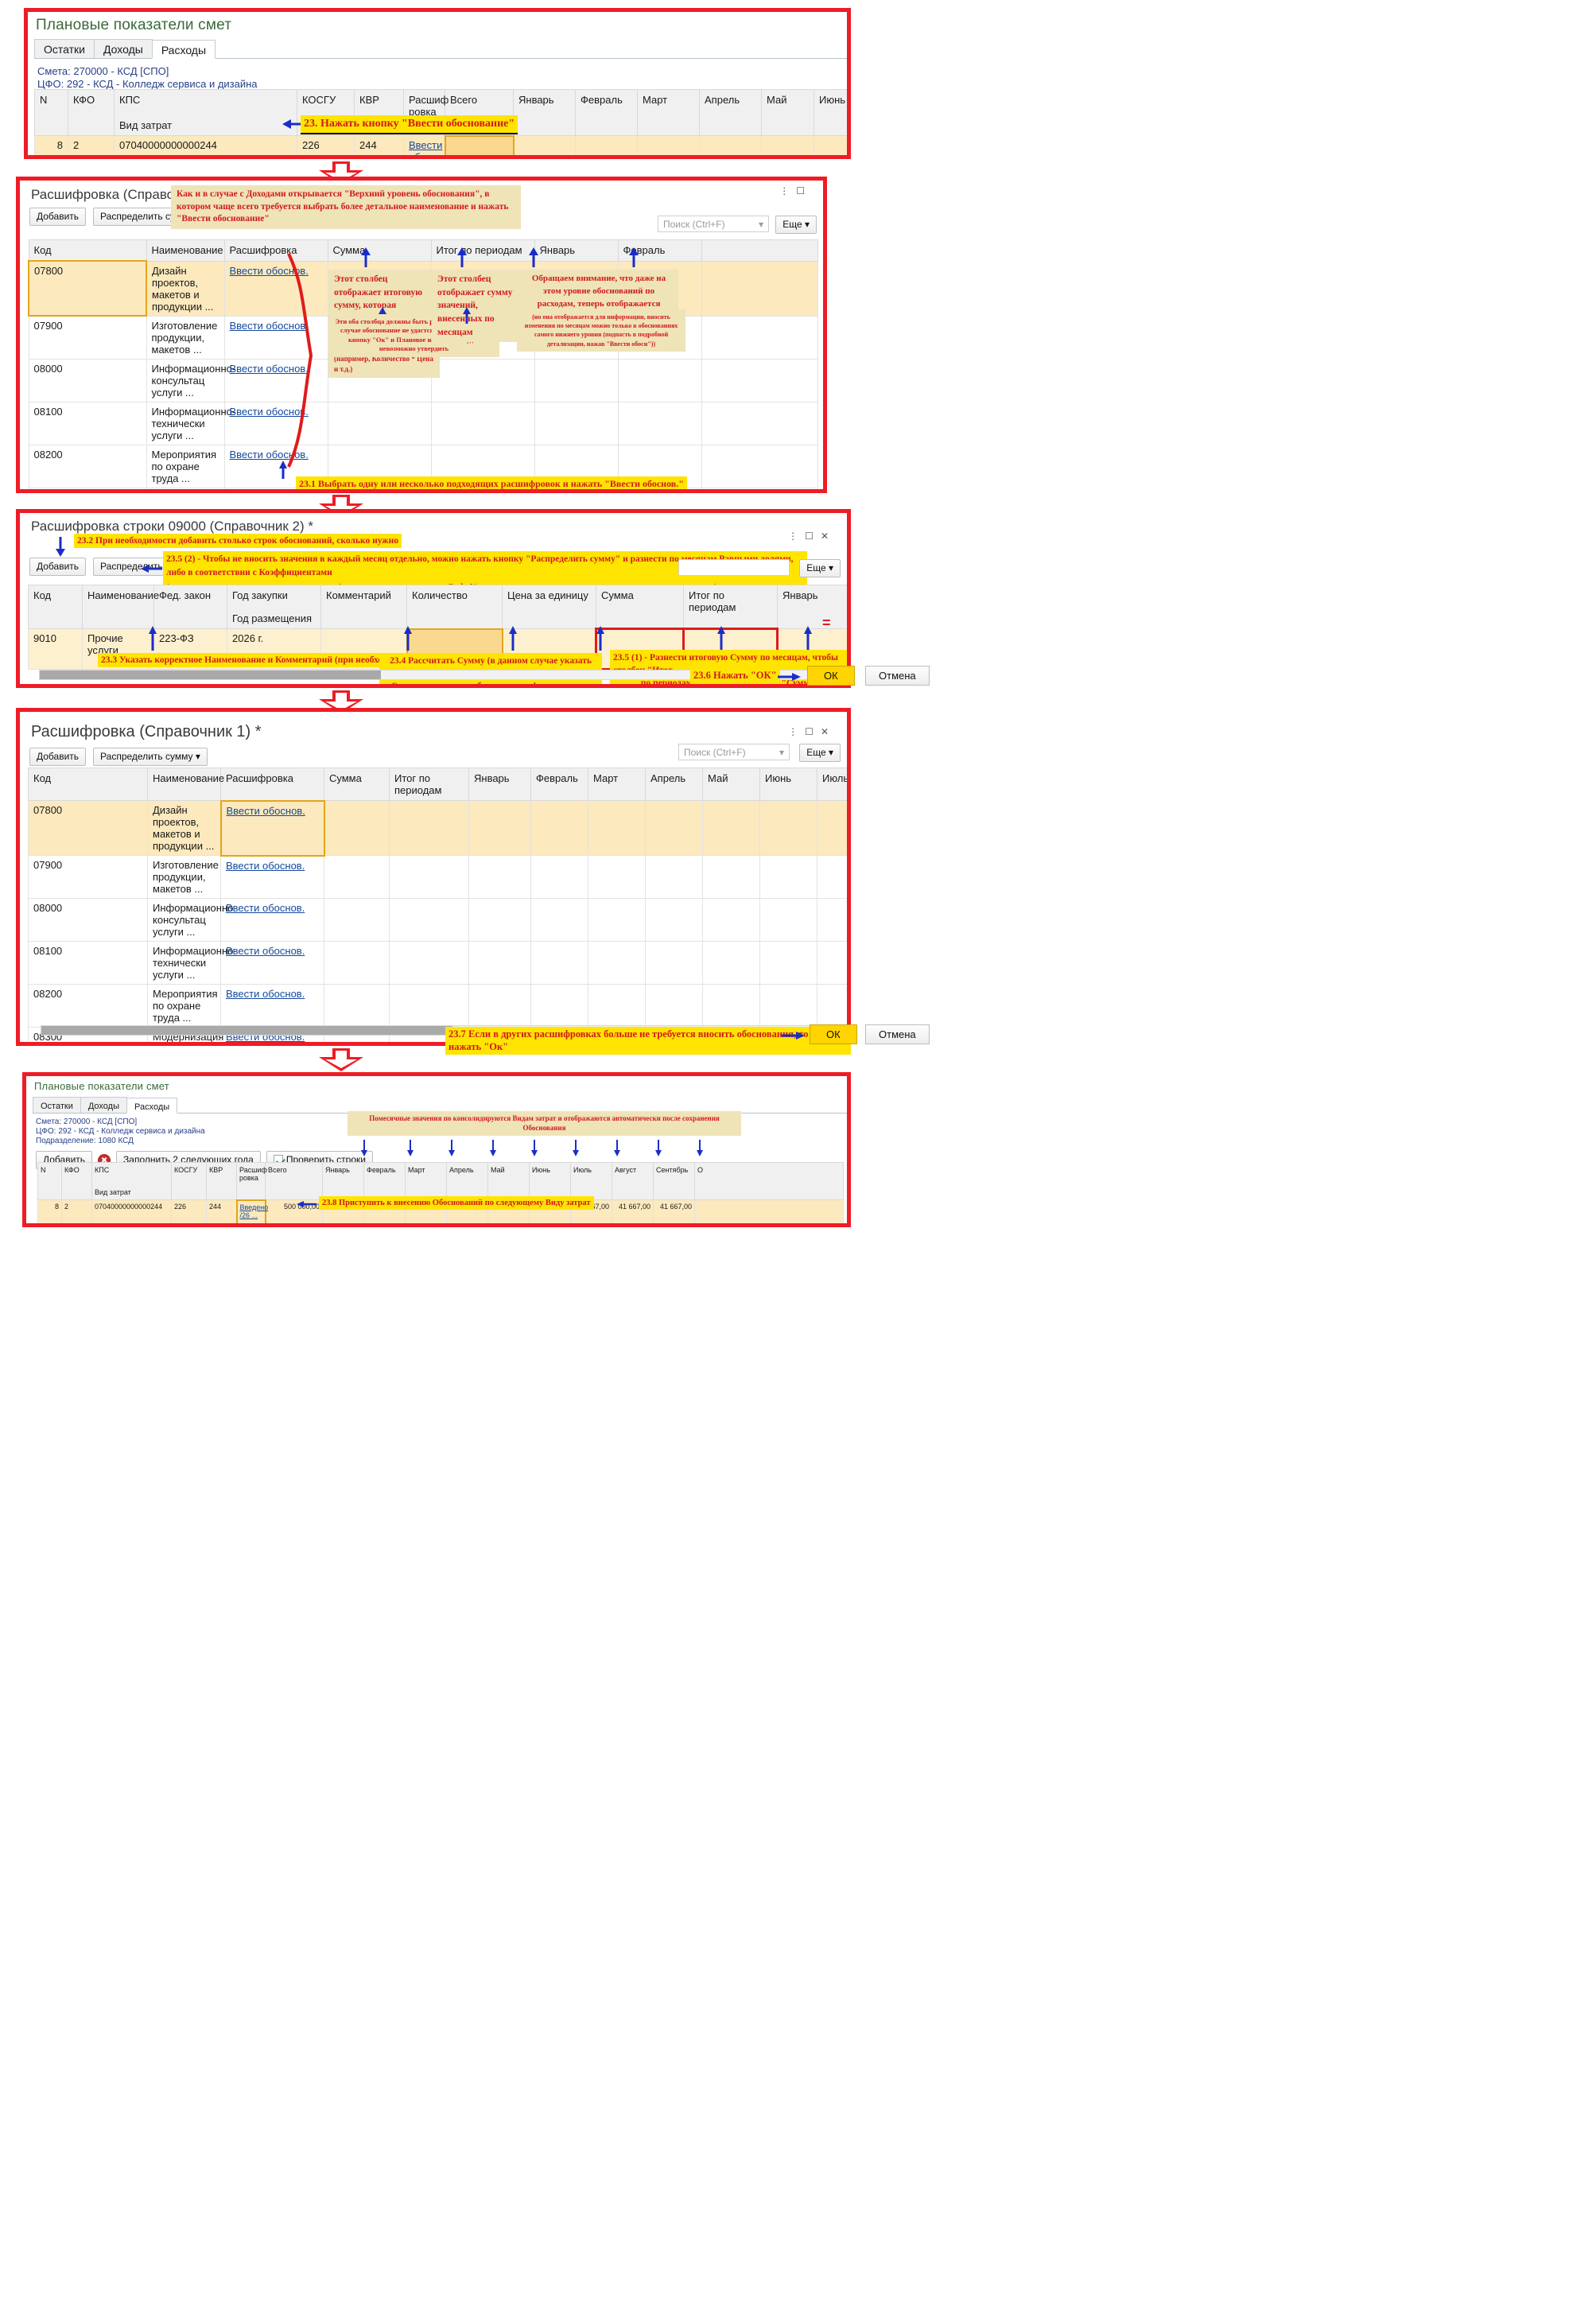 This screenshot has width=1596, height=2301. I want to click on cell-vsego-active, so click(480, 144).